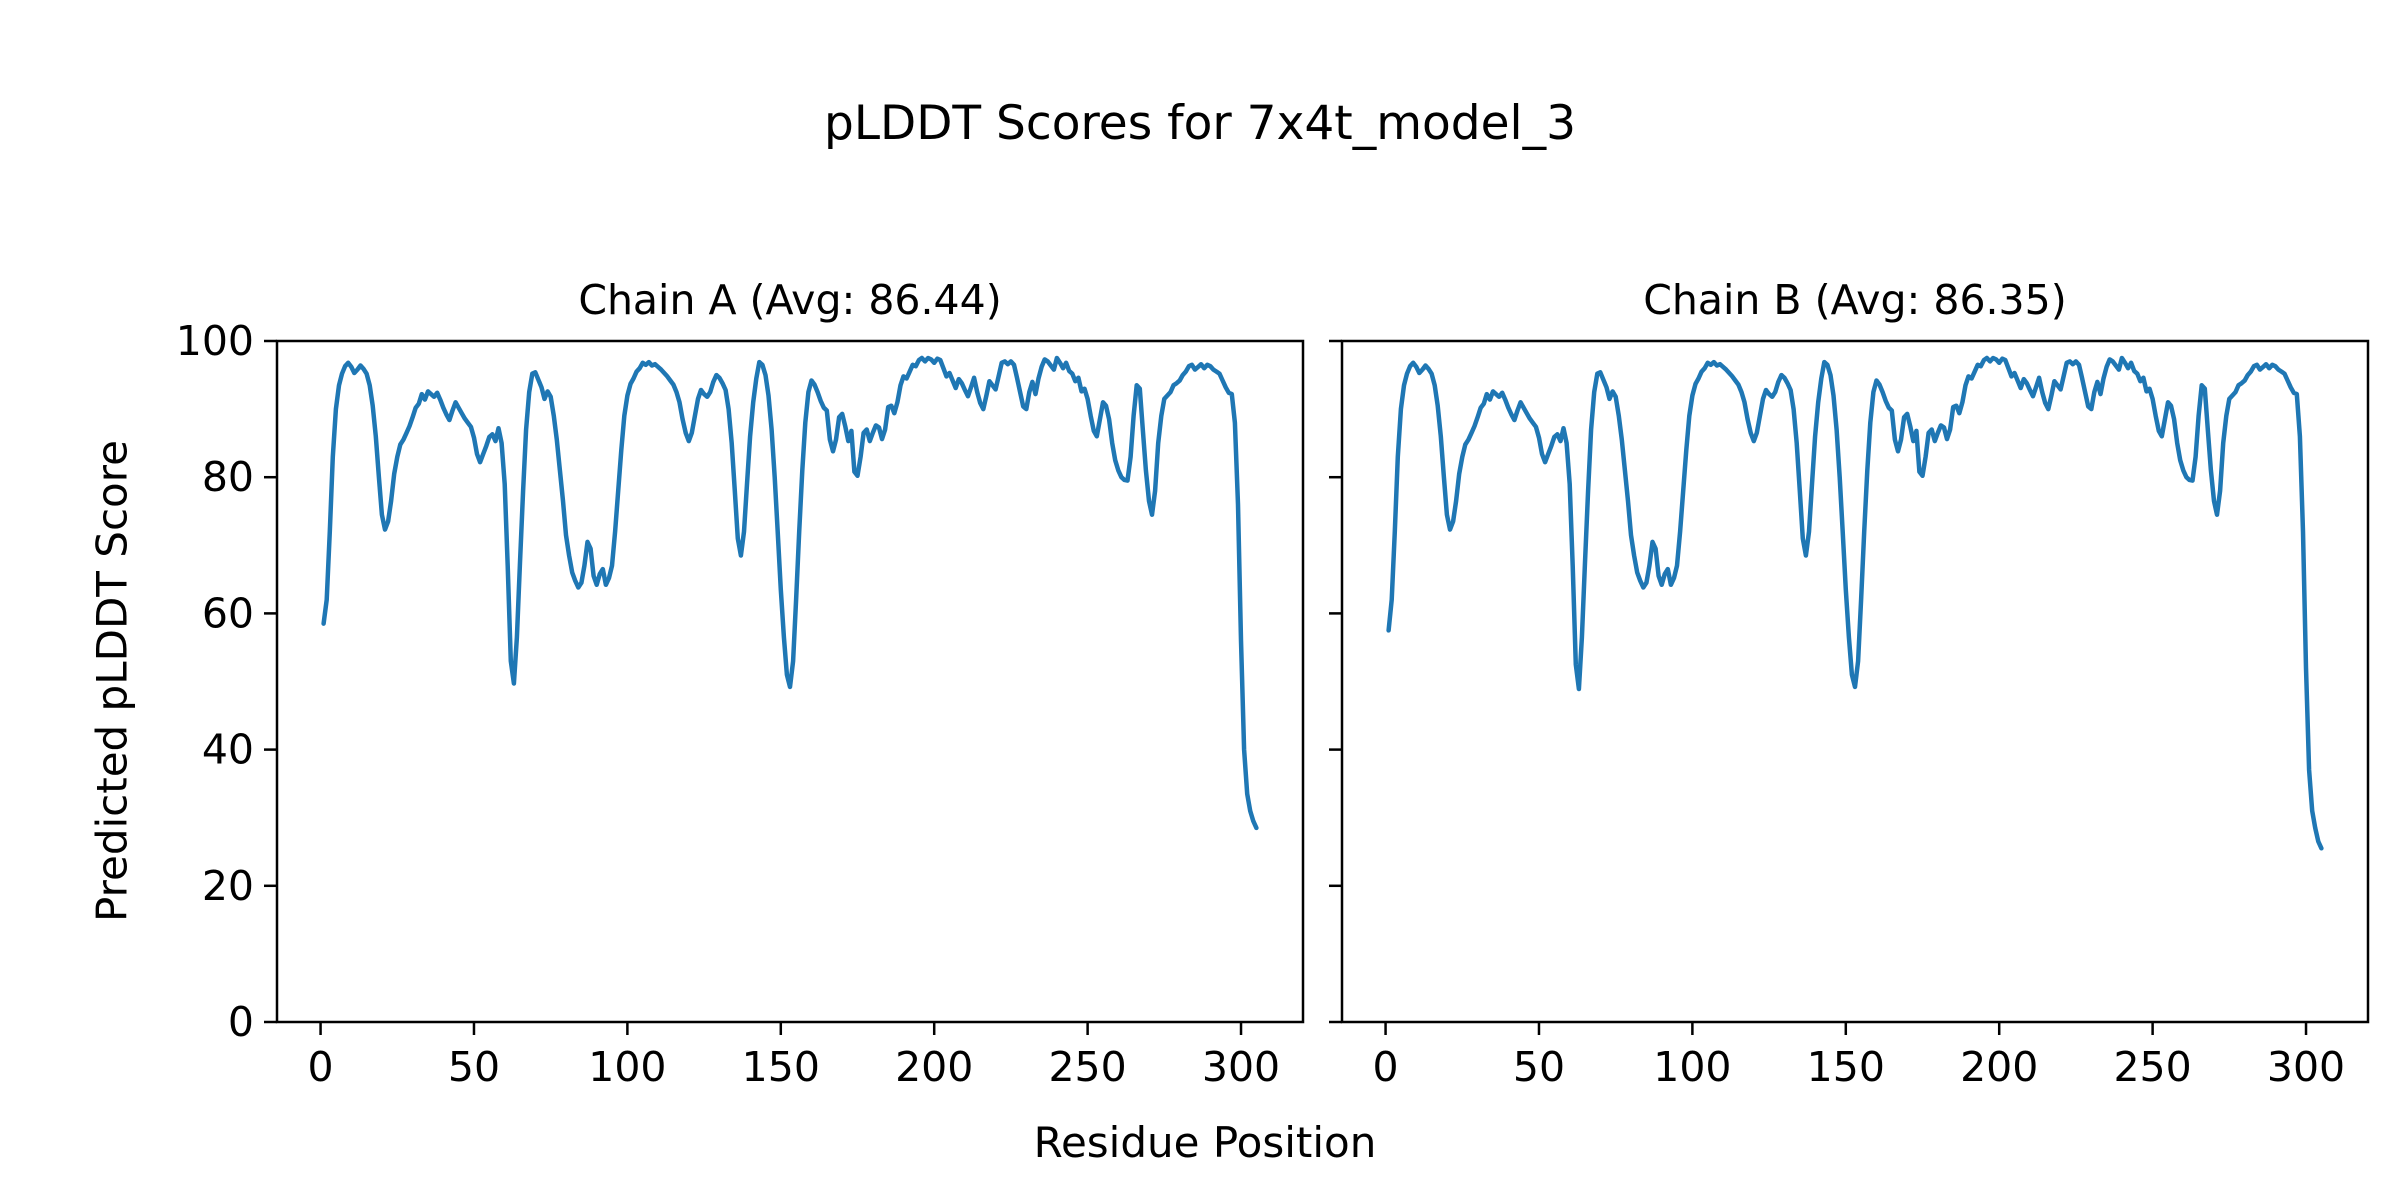 The height and width of the screenshot is (1200, 2400). I want to click on y-tick-label: 60, so click(228, 613).